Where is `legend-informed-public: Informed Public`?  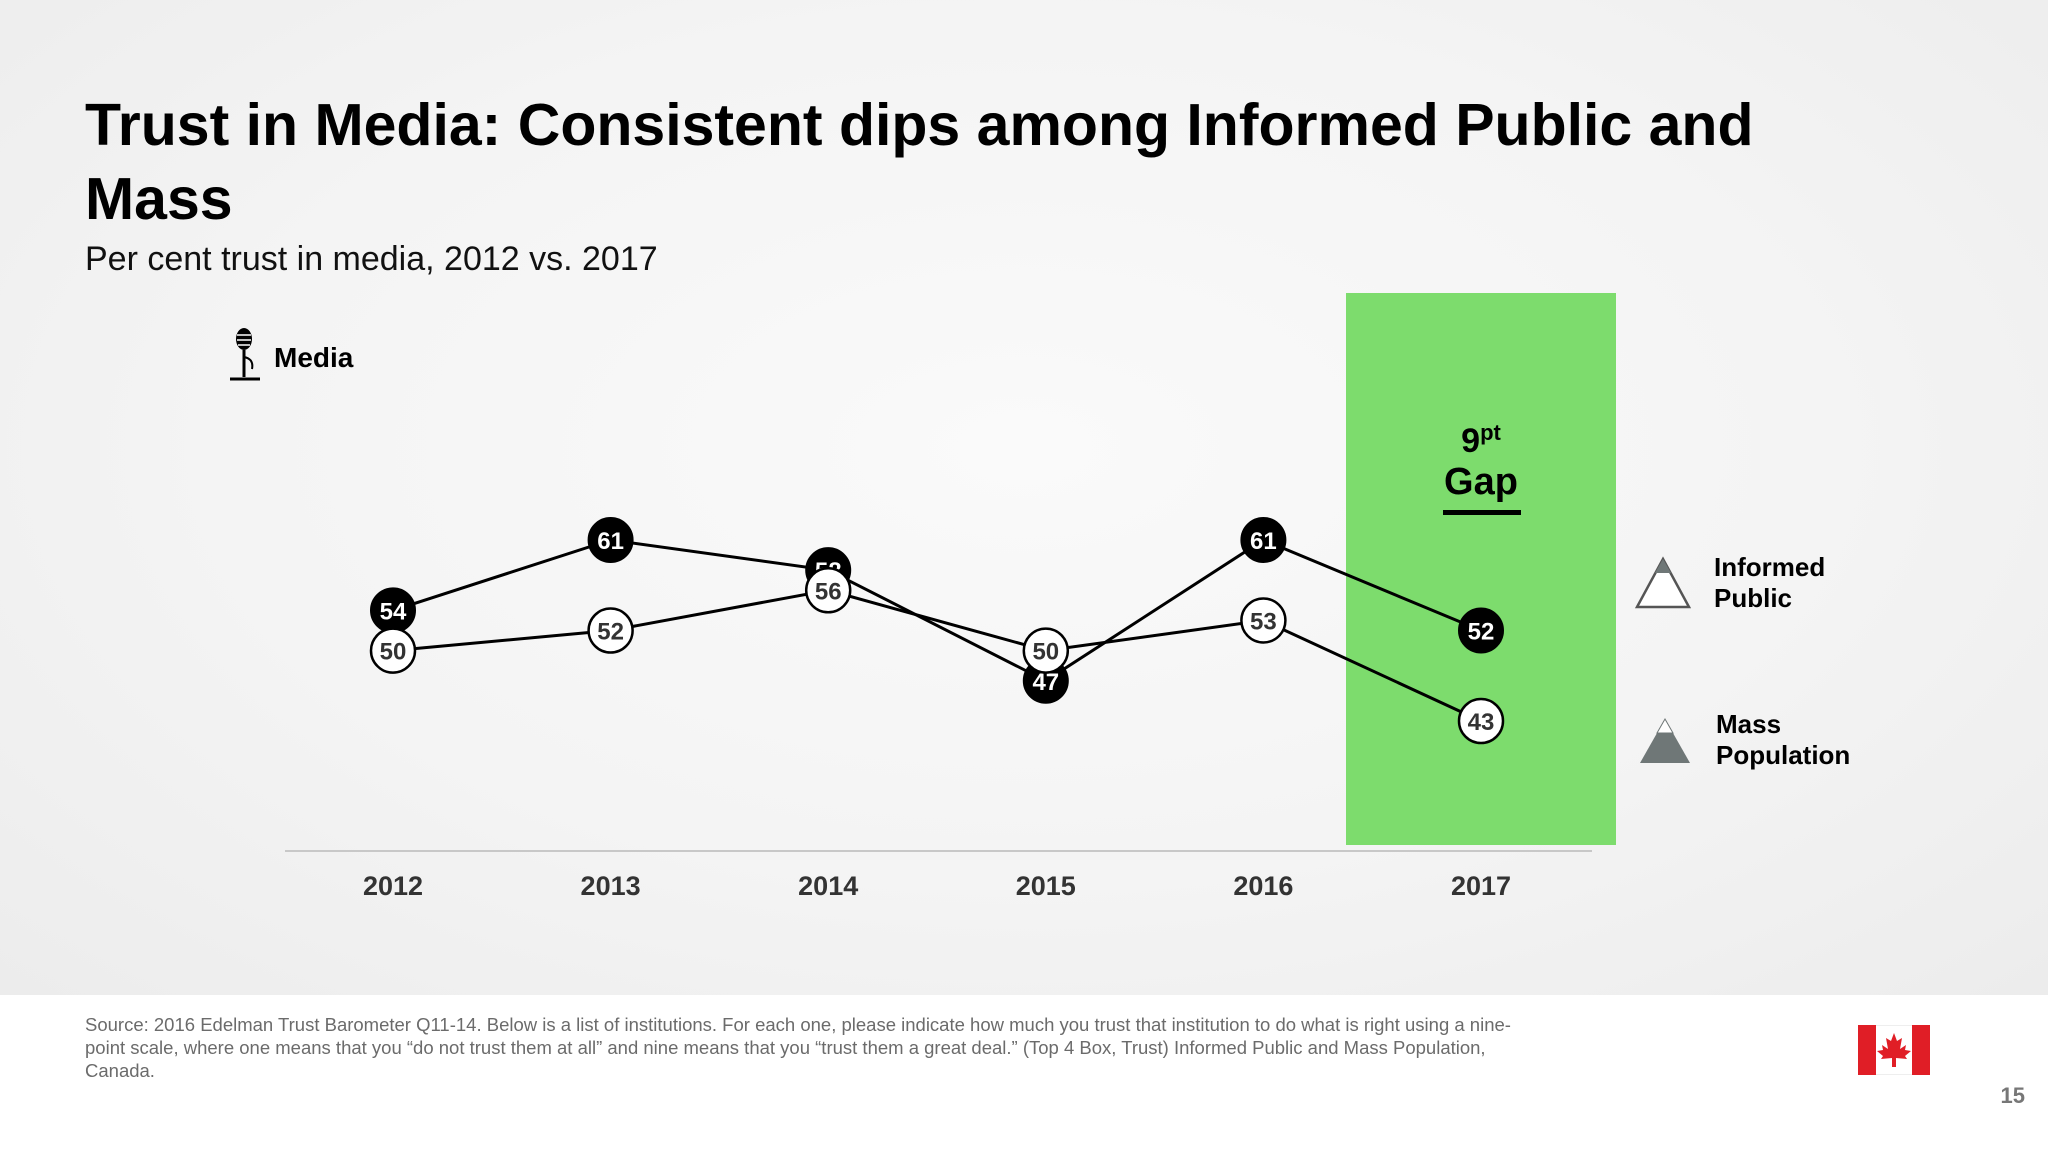
legend-informed-public: Informed Public is located at coordinates (1770, 582).